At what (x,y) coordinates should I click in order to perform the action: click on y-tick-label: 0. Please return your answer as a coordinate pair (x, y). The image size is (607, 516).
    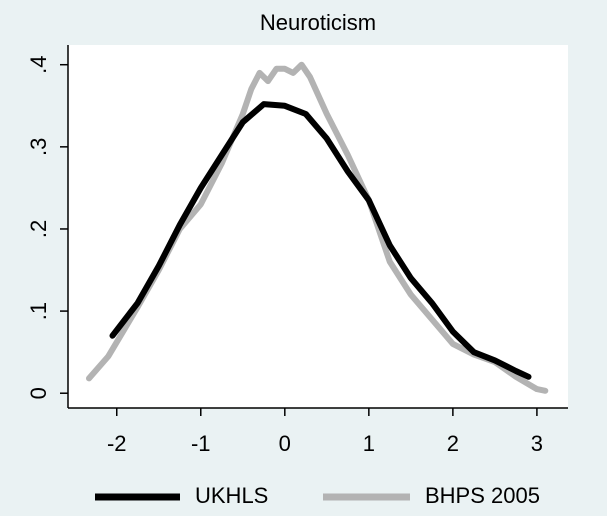
    Looking at the image, I should click on (38, 393).